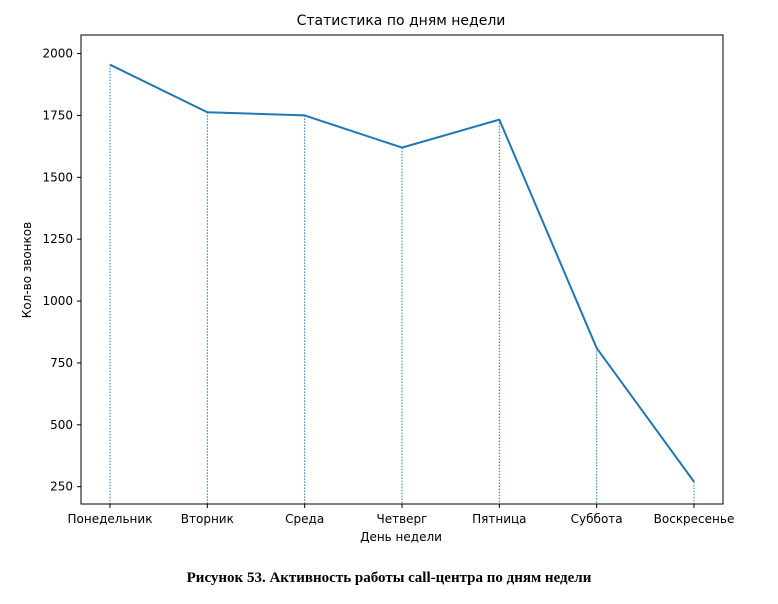 The width and height of the screenshot is (778, 604). What do you see at coordinates (207, 519) in the screenshot?
I see `x-tick-label: Вторник` at bounding box center [207, 519].